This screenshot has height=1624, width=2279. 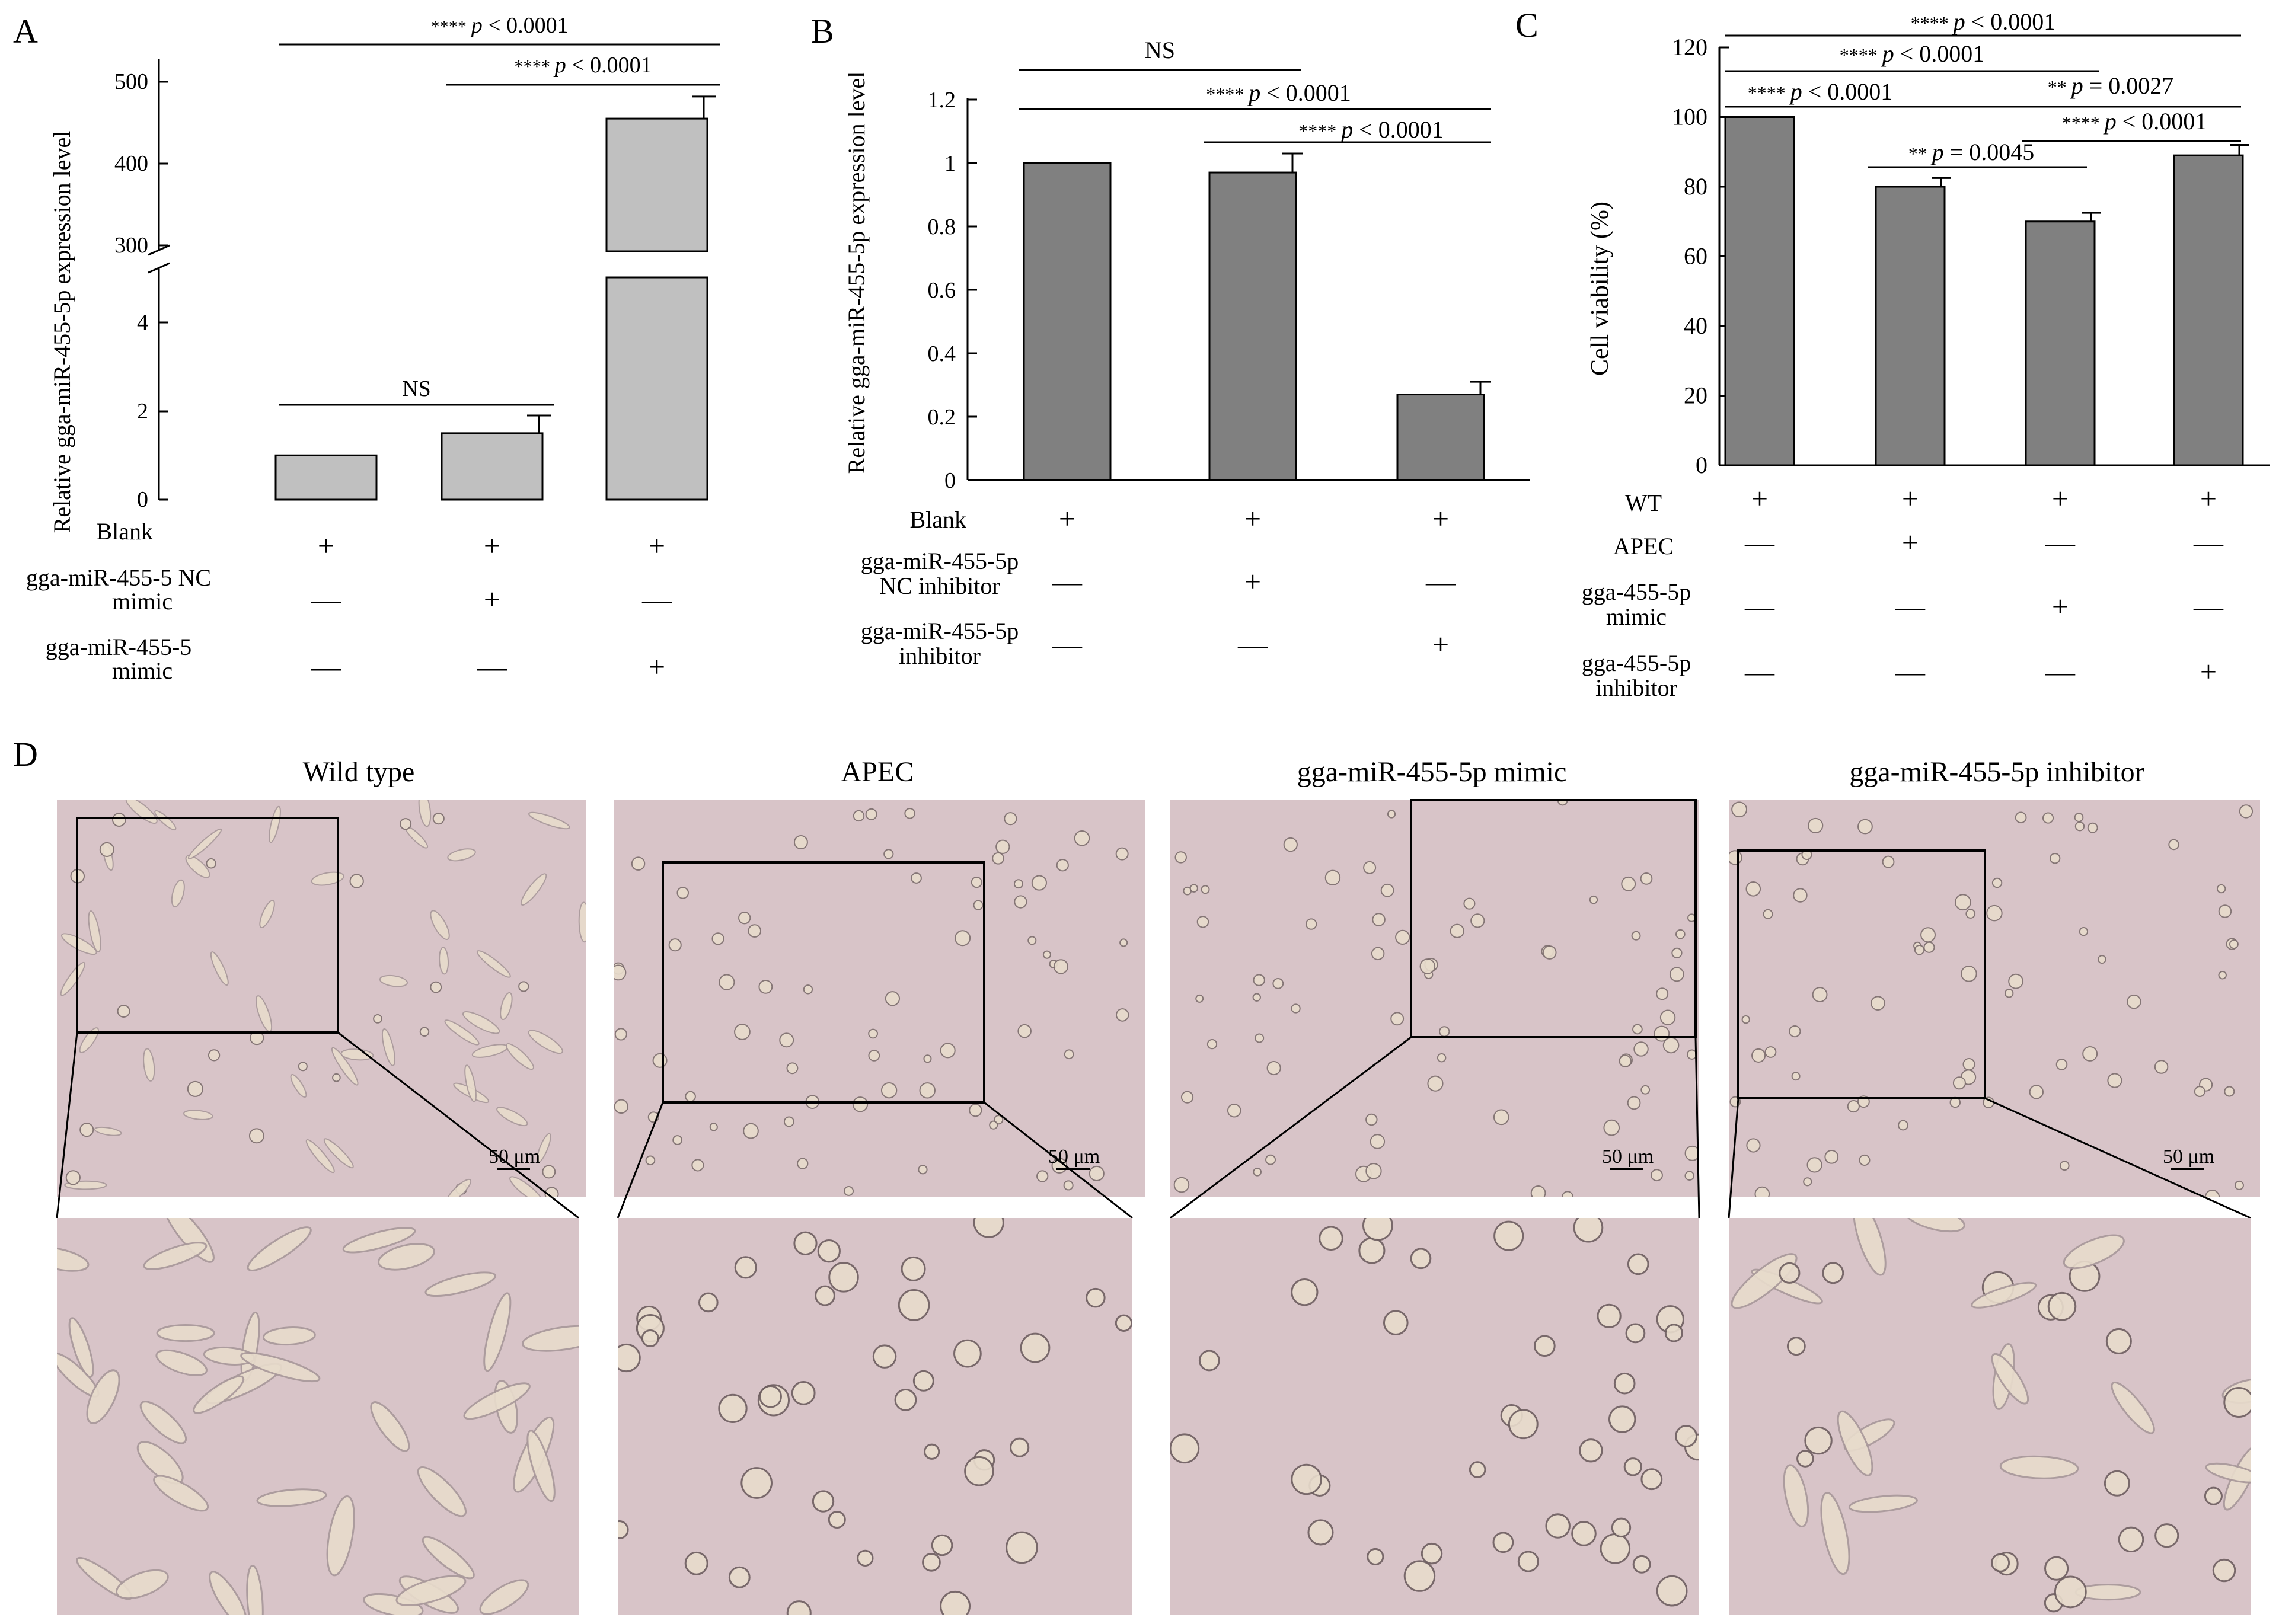 I want to click on chart-b-row-label: inhibitor, so click(x=940, y=655).